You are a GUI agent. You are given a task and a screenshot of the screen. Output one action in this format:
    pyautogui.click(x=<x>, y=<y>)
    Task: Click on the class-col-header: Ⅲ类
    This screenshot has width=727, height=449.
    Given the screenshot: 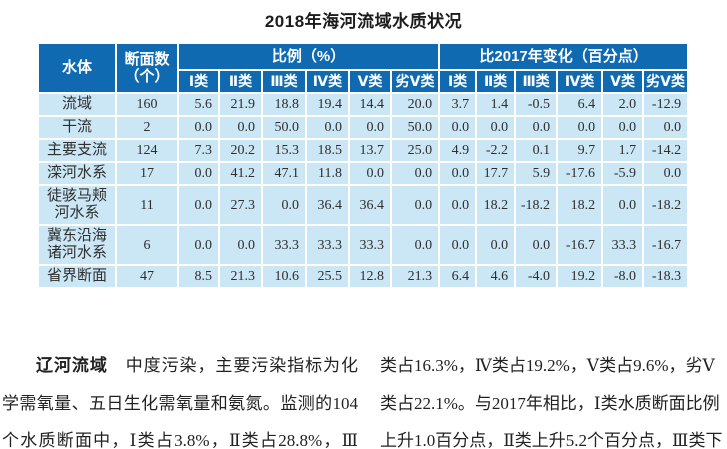 What is the action you would take?
    pyautogui.click(x=284, y=81)
    